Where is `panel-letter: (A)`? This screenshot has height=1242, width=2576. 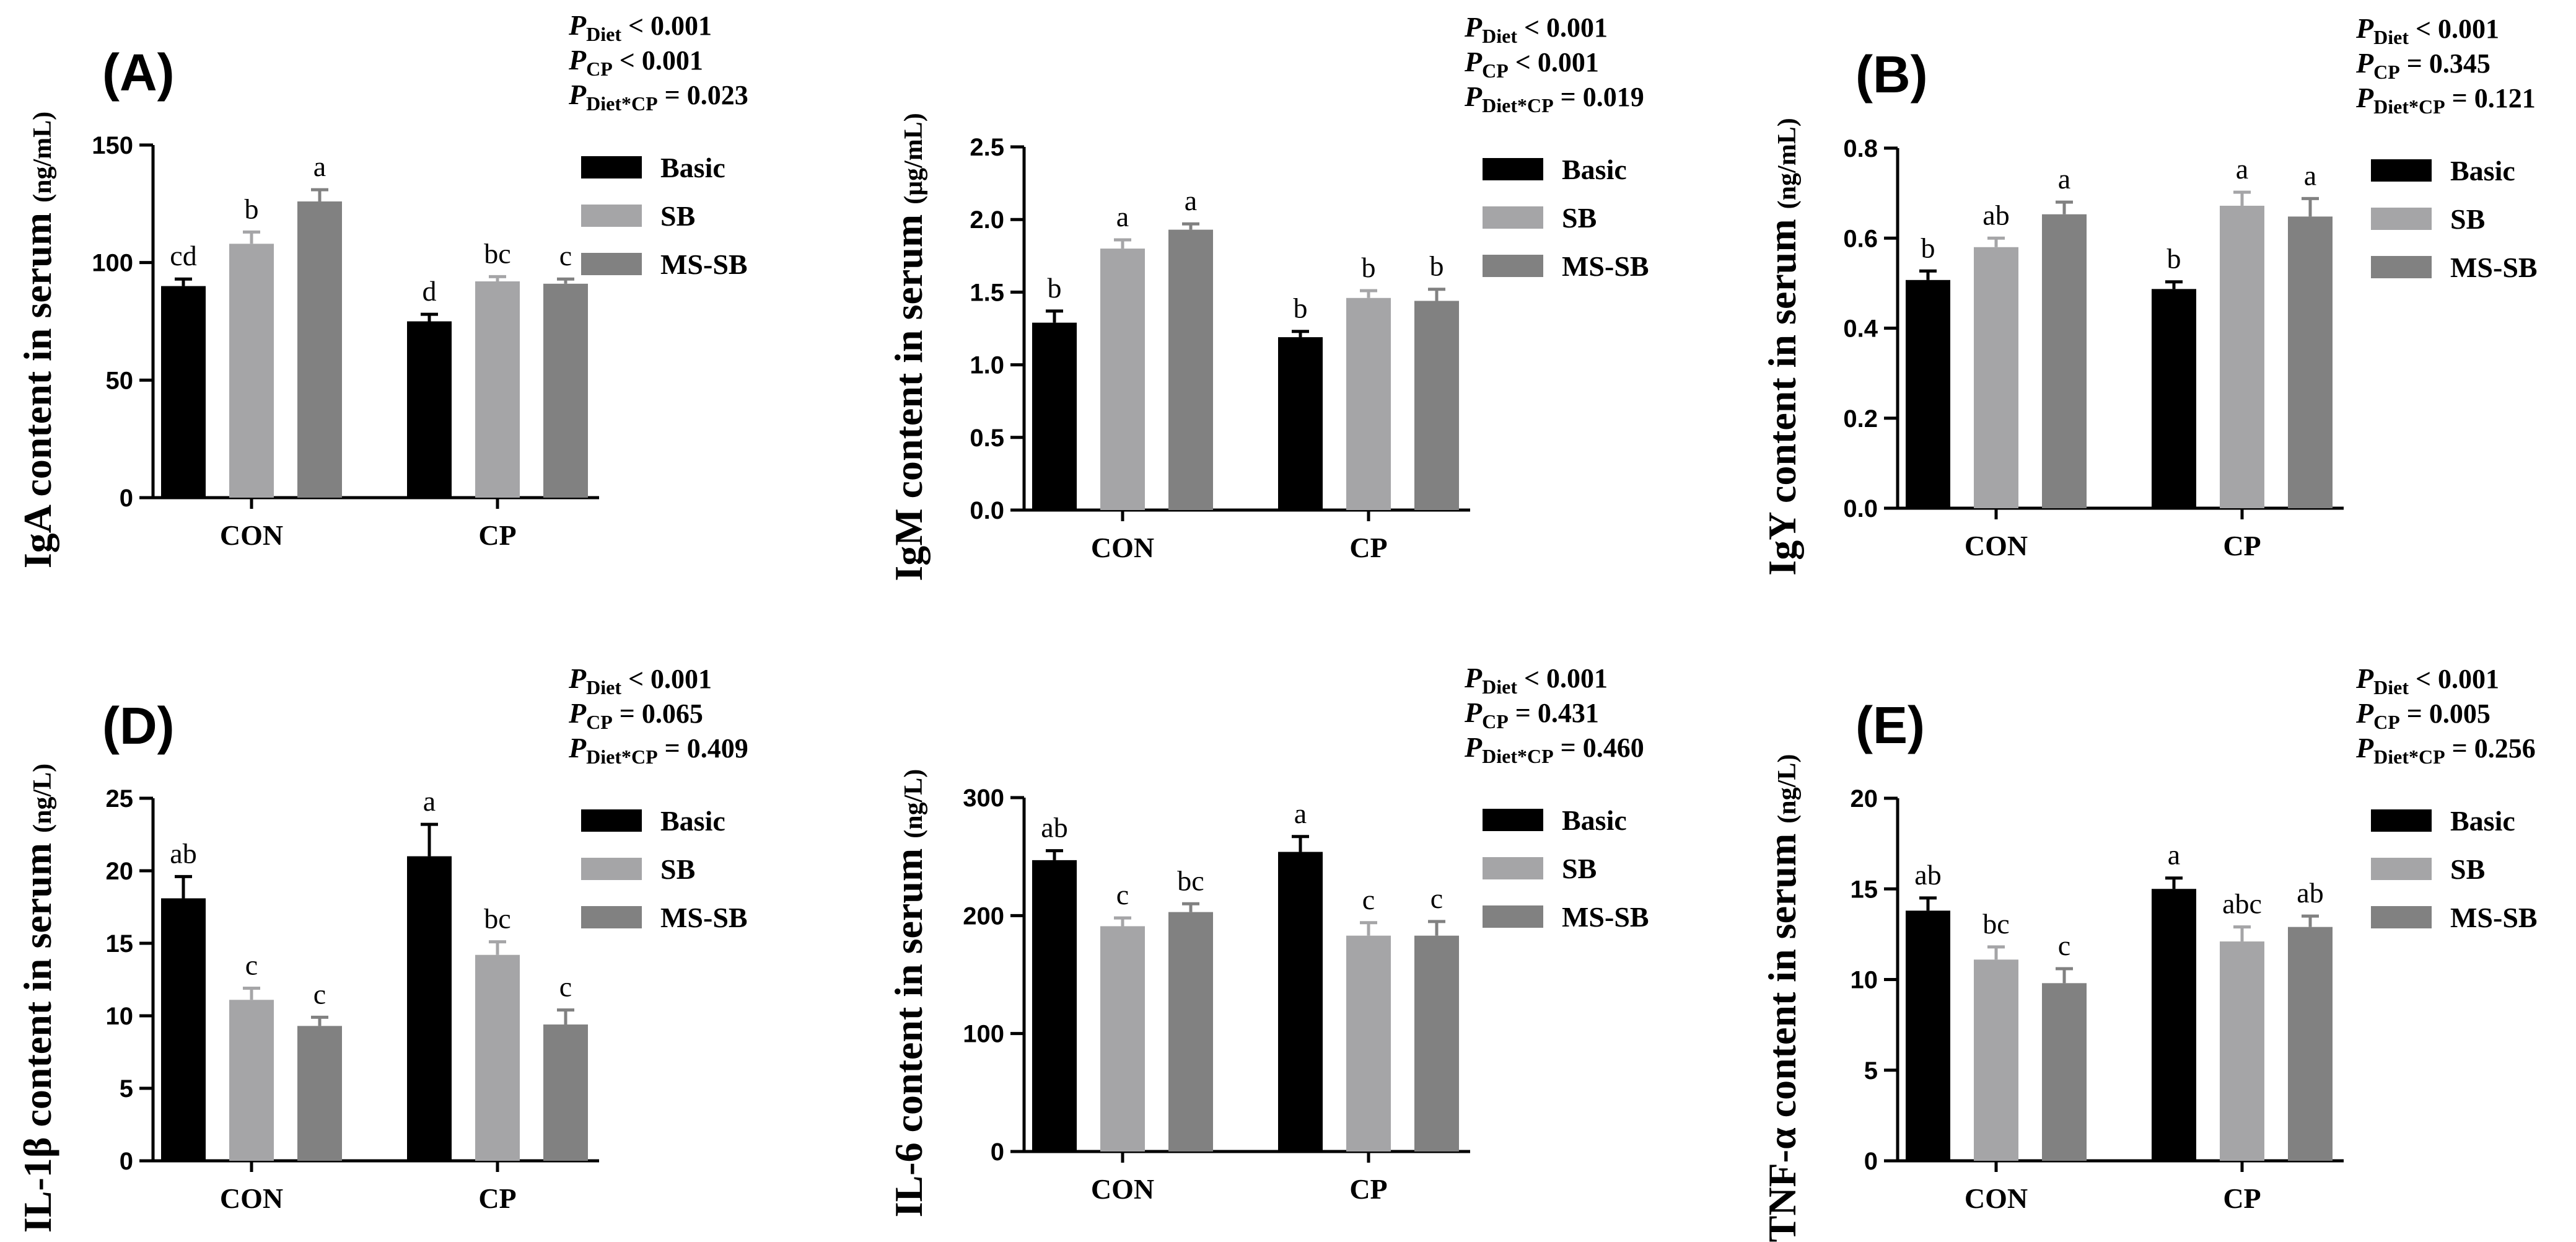 panel-letter: (A) is located at coordinates (138, 72).